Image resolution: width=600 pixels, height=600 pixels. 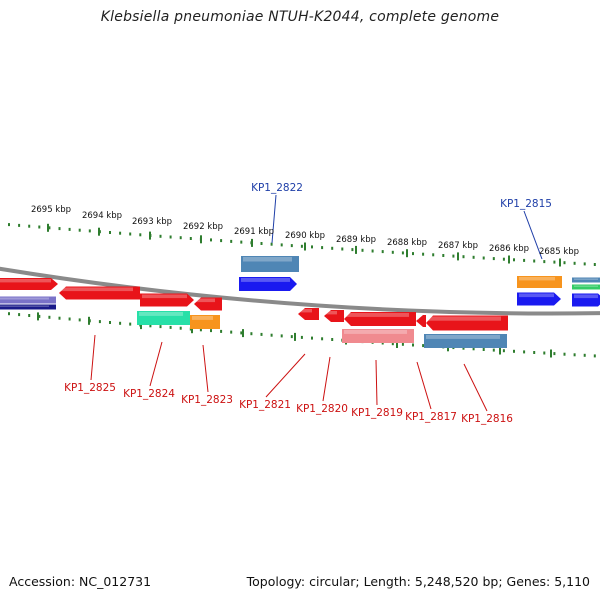 I want to click on scale-label: 2691 kbp, so click(x=254, y=232).